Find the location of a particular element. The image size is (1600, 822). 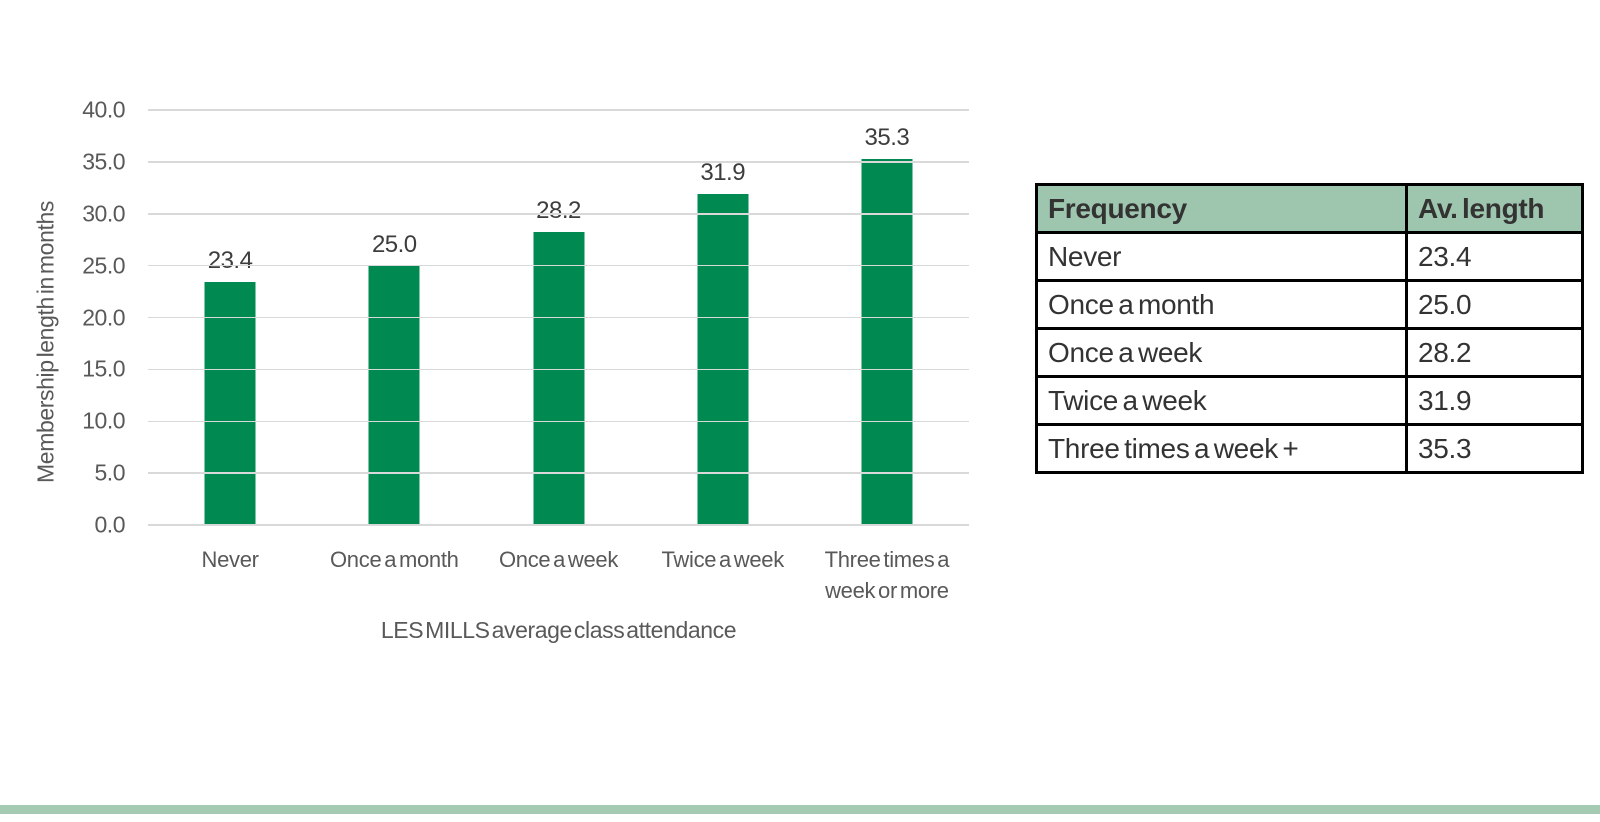

y-tick-label: 30.0 is located at coordinates (103, 213).